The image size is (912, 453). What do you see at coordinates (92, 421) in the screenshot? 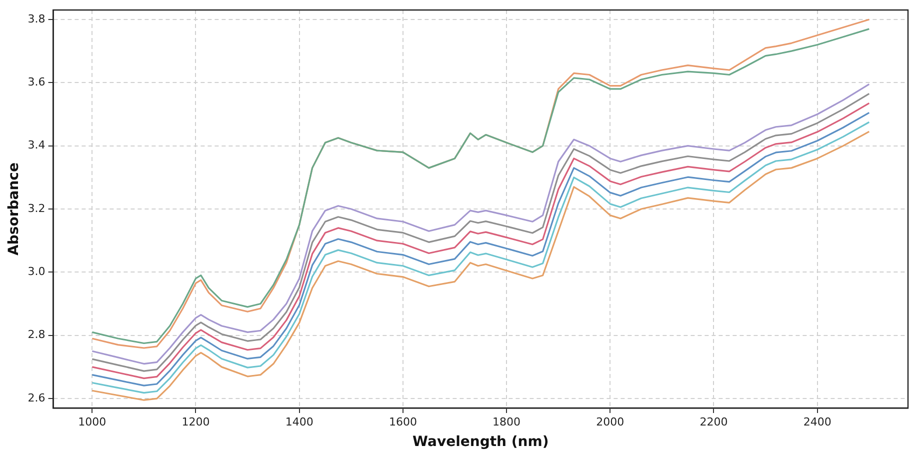
I see `x-tick-label: 1000` at bounding box center [92, 421].